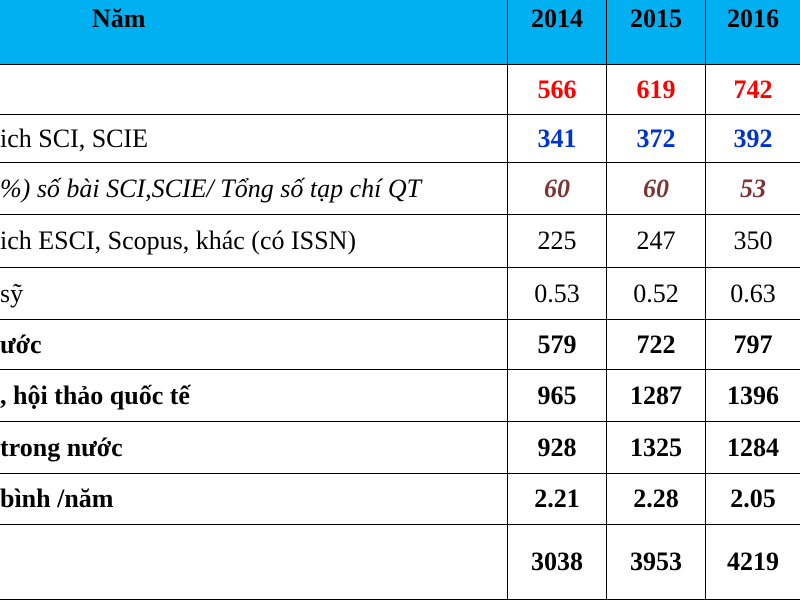  Describe the element at coordinates (254, 395) in the screenshot. I see `row-label: , hội thảo quốc tế` at that location.